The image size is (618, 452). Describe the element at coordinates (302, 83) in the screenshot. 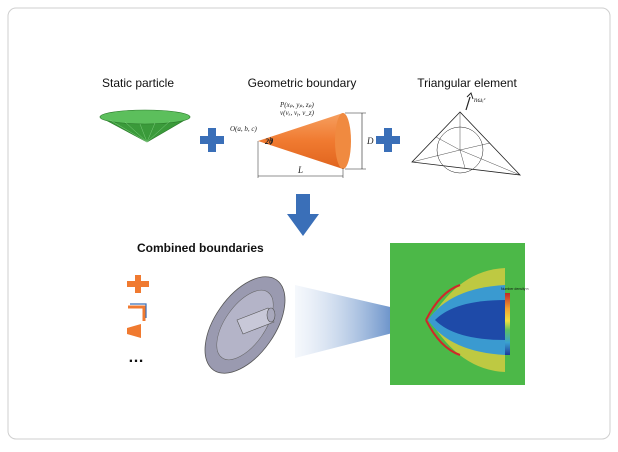

I see `label: Geometric boundary` at that location.